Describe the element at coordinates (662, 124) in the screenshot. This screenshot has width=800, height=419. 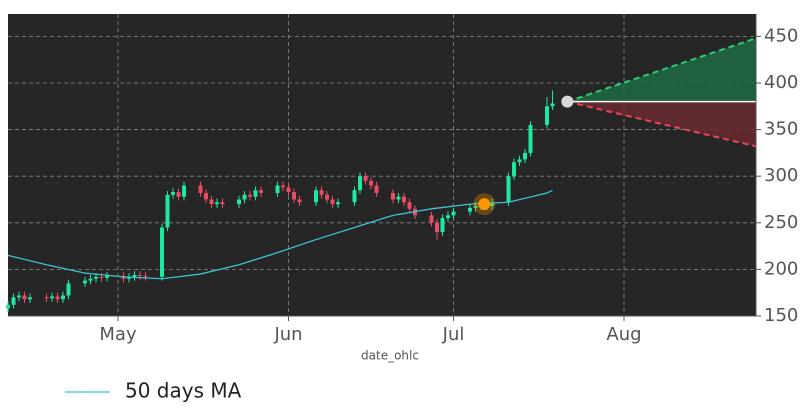
I see `forecast-down-line` at that location.